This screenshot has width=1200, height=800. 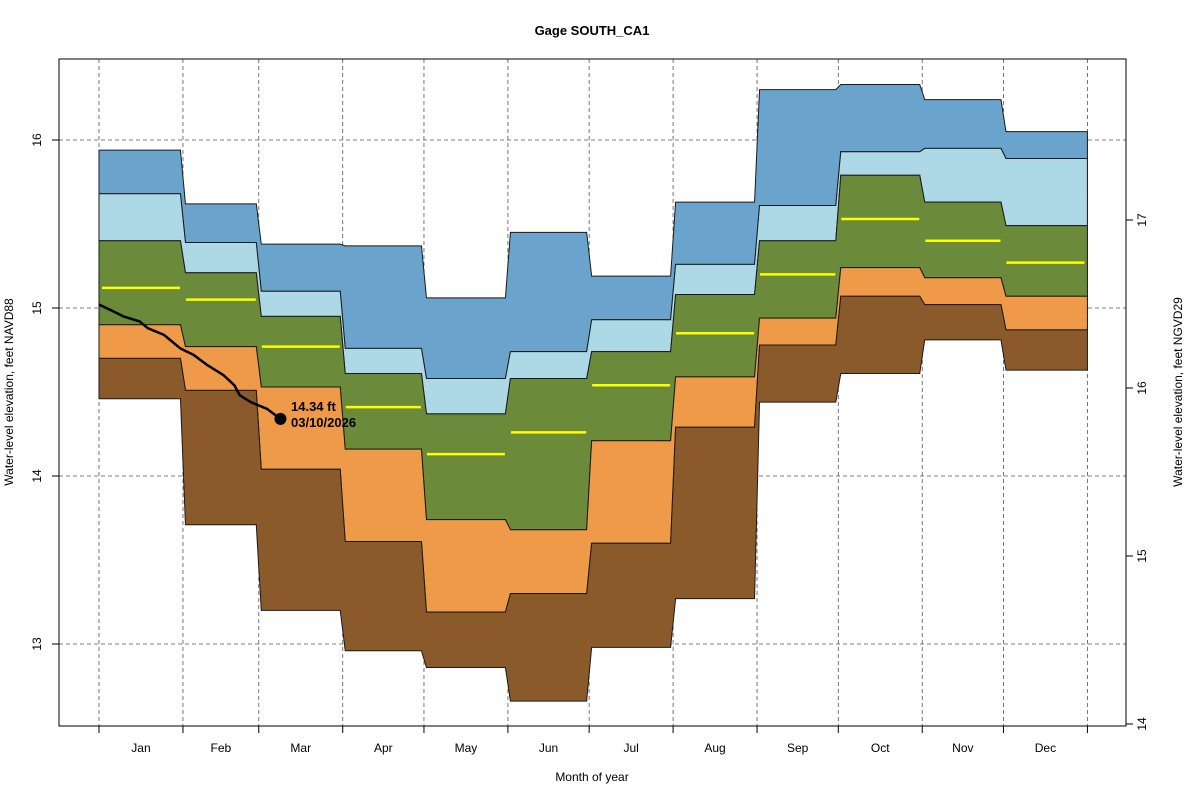 What do you see at coordinates (9, 392) in the screenshot?
I see `y-axis-label-left: Water-level elevation, feet NAVD88` at bounding box center [9, 392].